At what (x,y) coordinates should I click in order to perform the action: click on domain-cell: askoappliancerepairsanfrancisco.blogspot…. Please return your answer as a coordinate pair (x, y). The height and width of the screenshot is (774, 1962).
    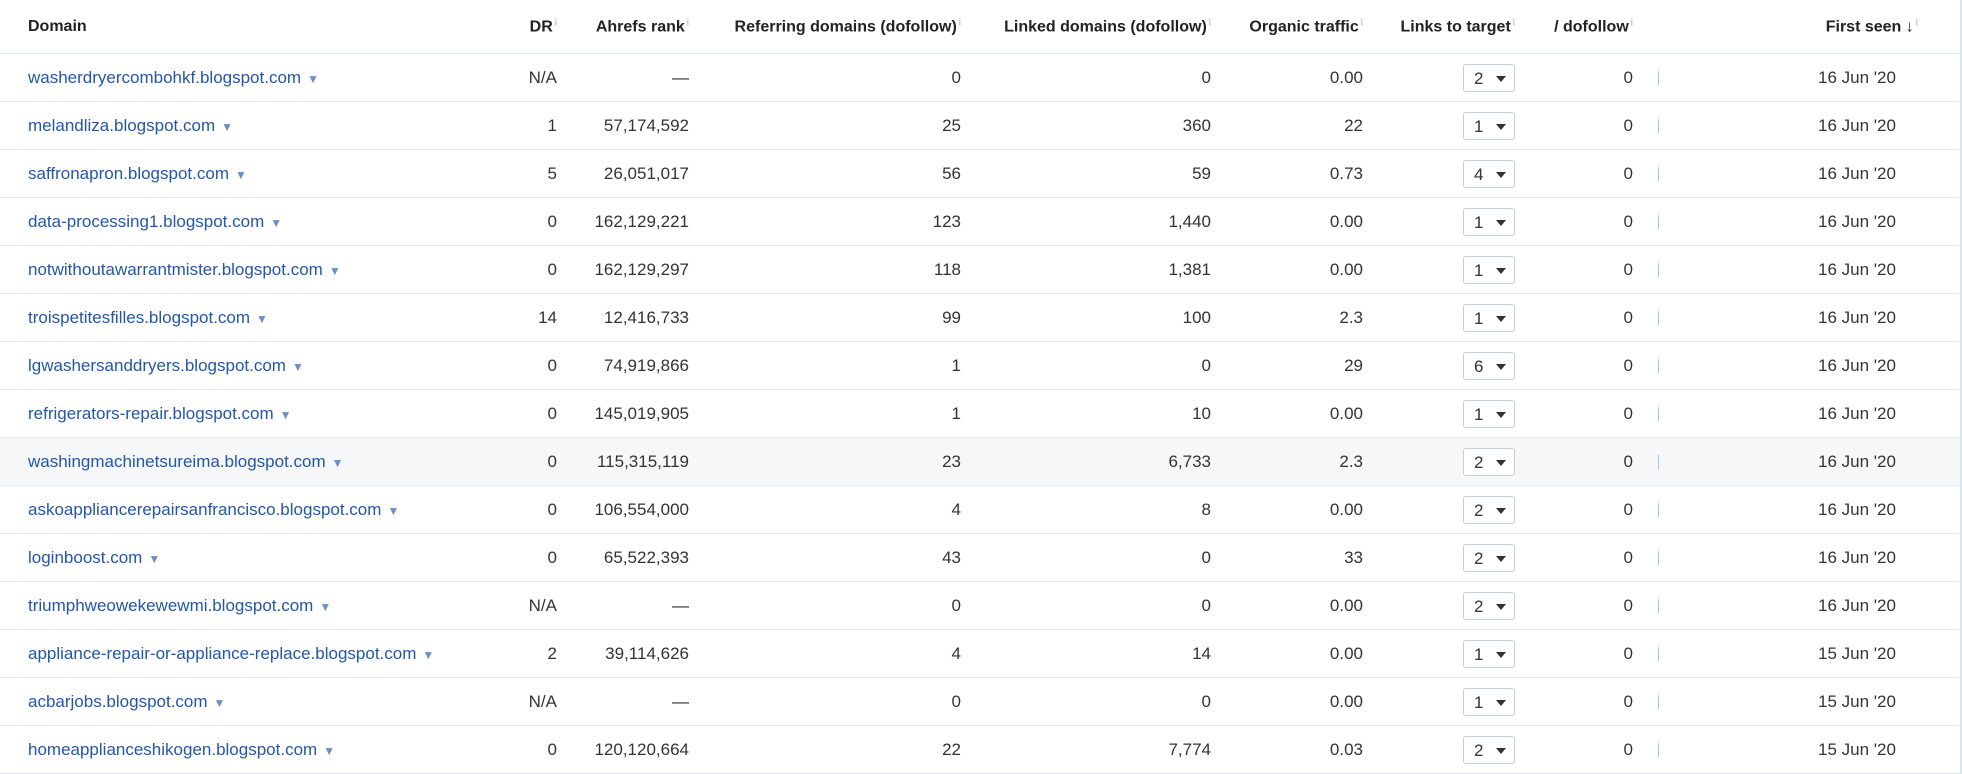
    Looking at the image, I should click on (213, 510).